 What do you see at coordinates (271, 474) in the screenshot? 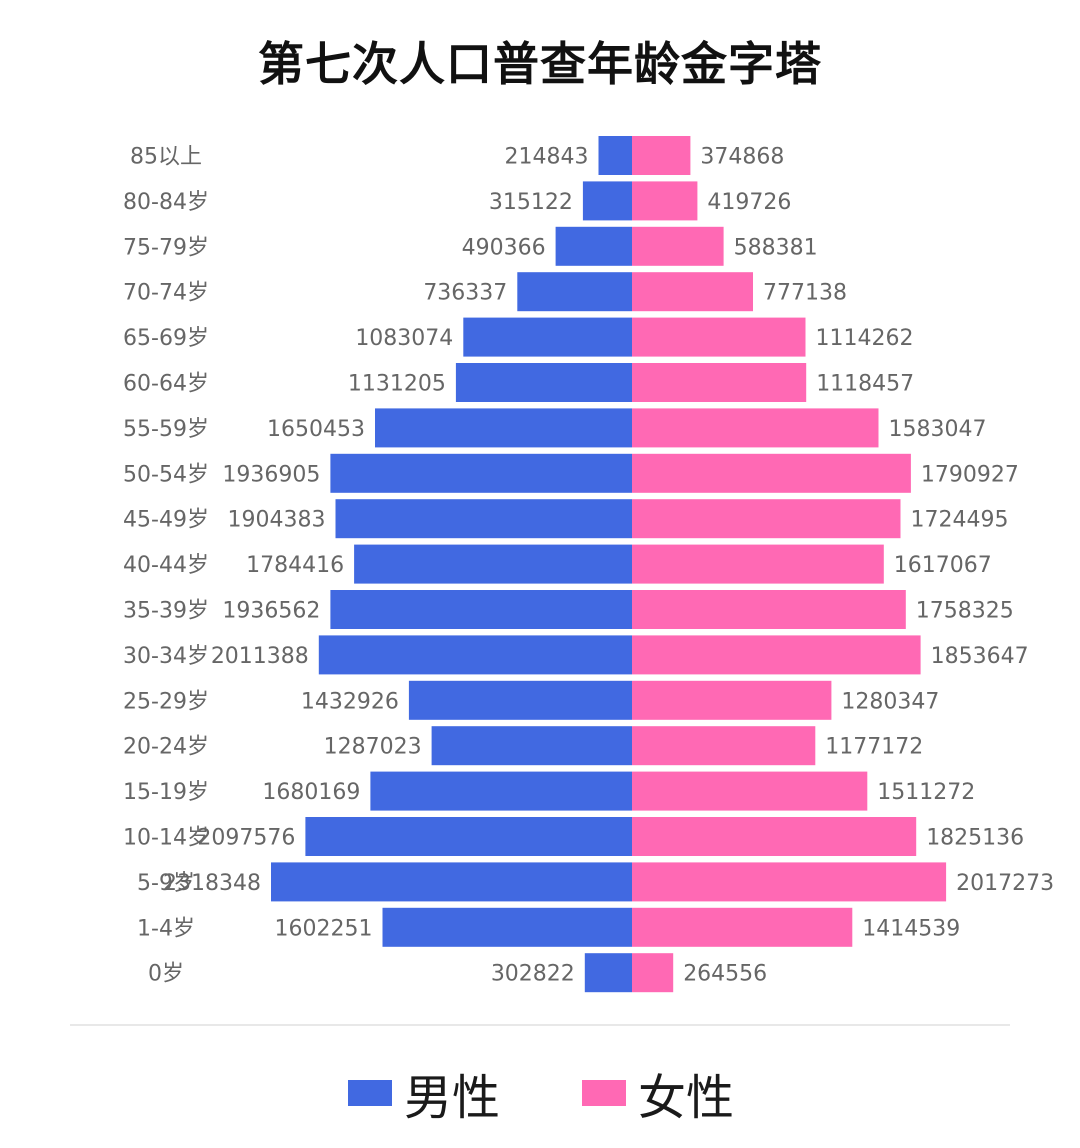
I see `male-value-label: 1936905` at bounding box center [271, 474].